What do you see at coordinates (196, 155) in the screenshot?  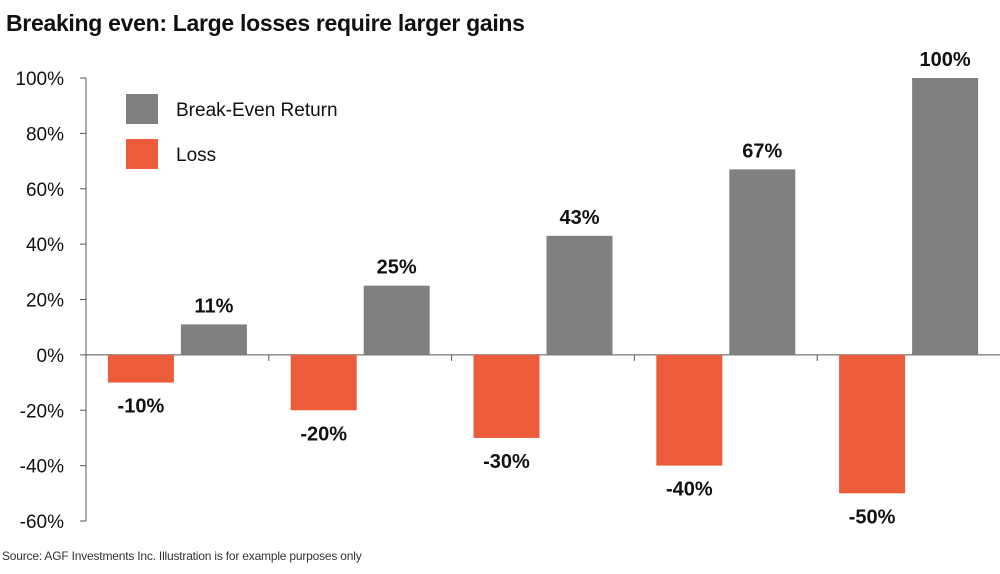 I see `legend-label-loss: Loss` at bounding box center [196, 155].